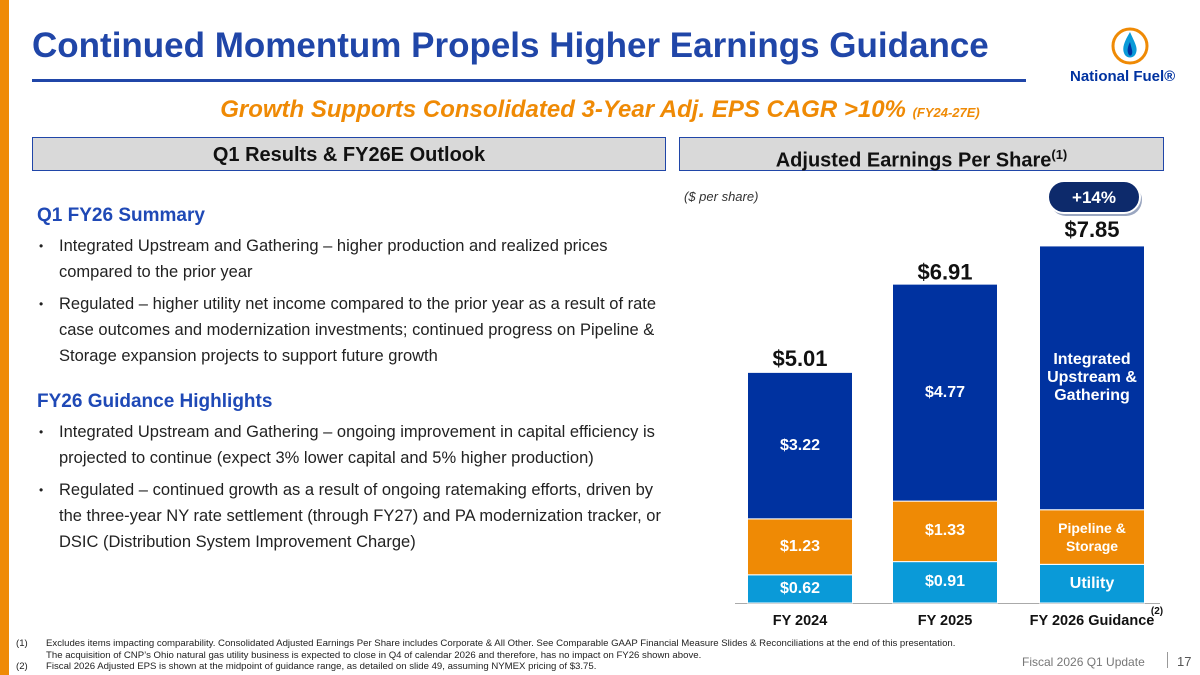 This screenshot has width=1200, height=675. I want to click on chart-header: Adjusted Earnings Per Share(1), so click(921, 154).